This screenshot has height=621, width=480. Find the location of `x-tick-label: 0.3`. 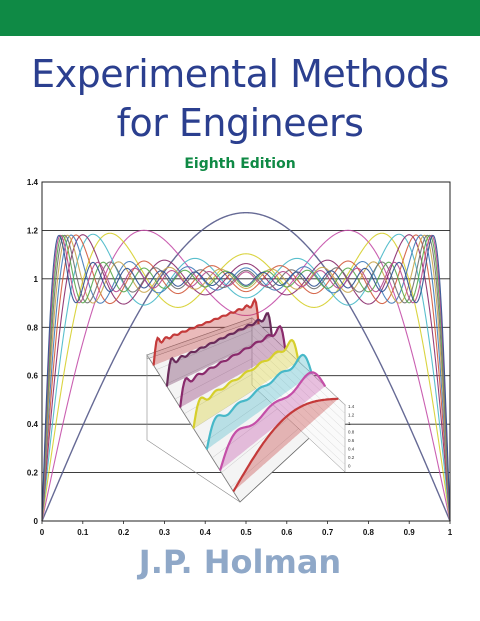

x-tick-label: 0.3 is located at coordinates (165, 532).